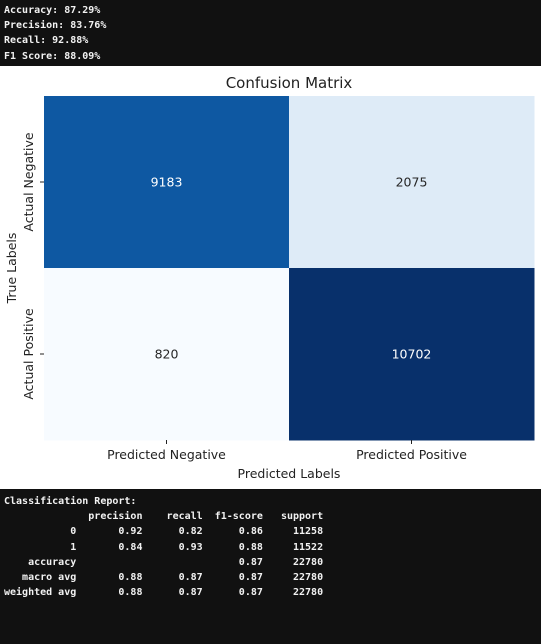  What do you see at coordinates (289, 473) in the screenshot?
I see `x-axis-label: Predicted Labels` at bounding box center [289, 473].